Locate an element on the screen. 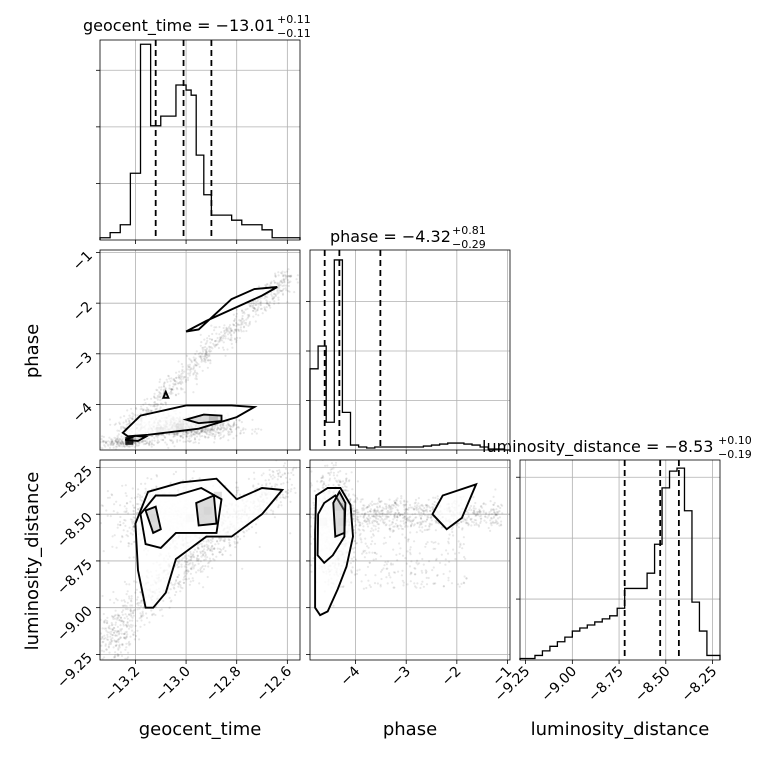 This screenshot has width=760, height=760. x-axis-label-luminosity-distance: luminosity_distance is located at coordinates (620, 729).